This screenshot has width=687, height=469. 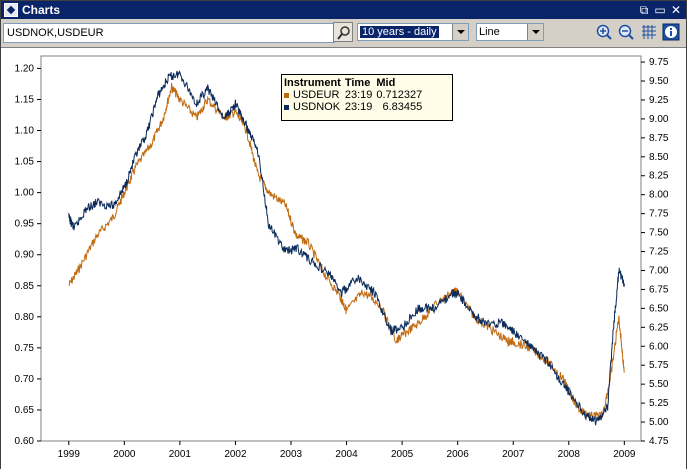 What do you see at coordinates (626, 32) in the screenshot?
I see `zoom-out-icon` at bounding box center [626, 32].